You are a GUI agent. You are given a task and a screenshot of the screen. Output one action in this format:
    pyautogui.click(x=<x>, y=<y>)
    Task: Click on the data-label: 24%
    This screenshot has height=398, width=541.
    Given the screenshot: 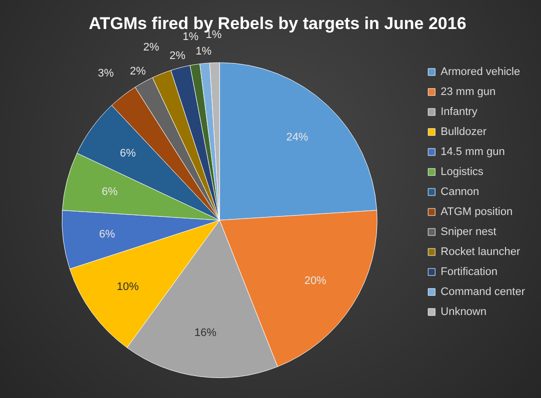 What is the action you would take?
    pyautogui.click(x=297, y=138)
    